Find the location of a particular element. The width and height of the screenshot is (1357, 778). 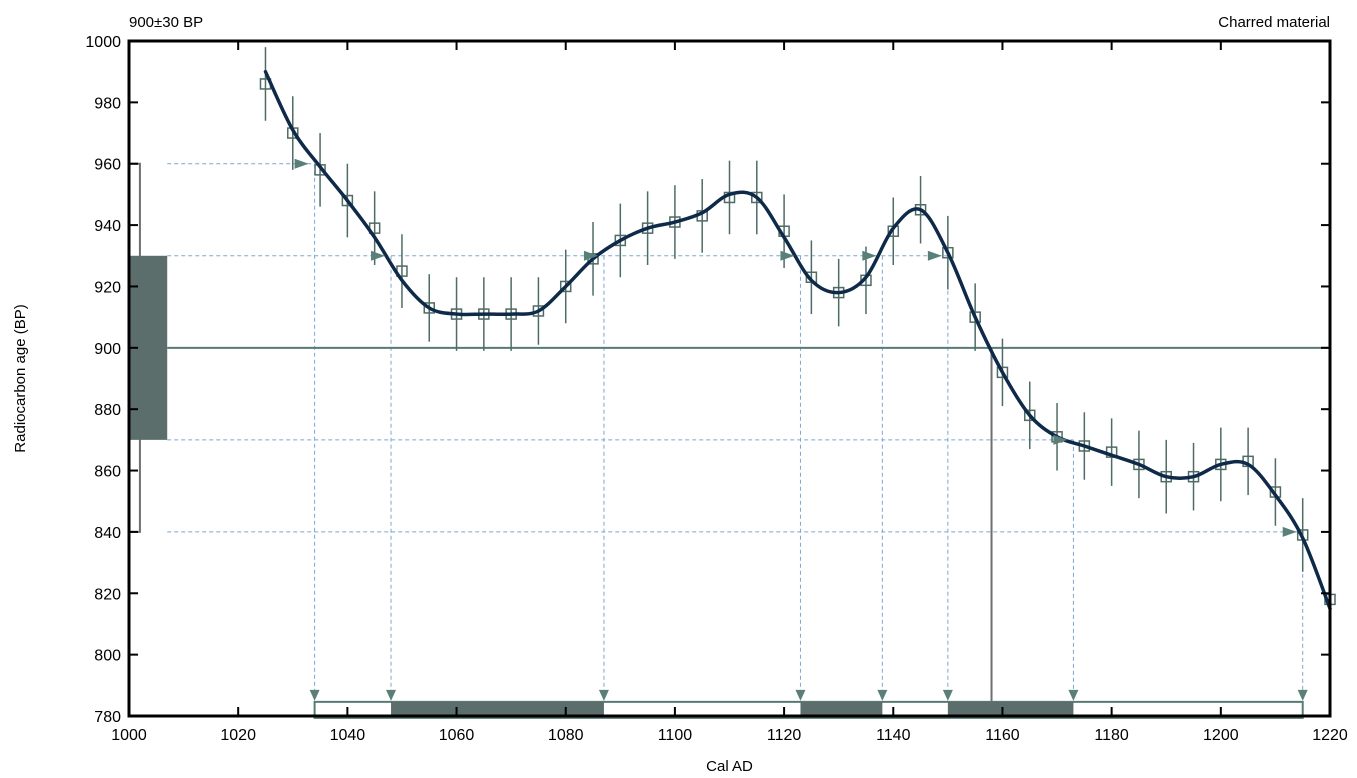

y-tick-label: 940 is located at coordinates (107, 226).